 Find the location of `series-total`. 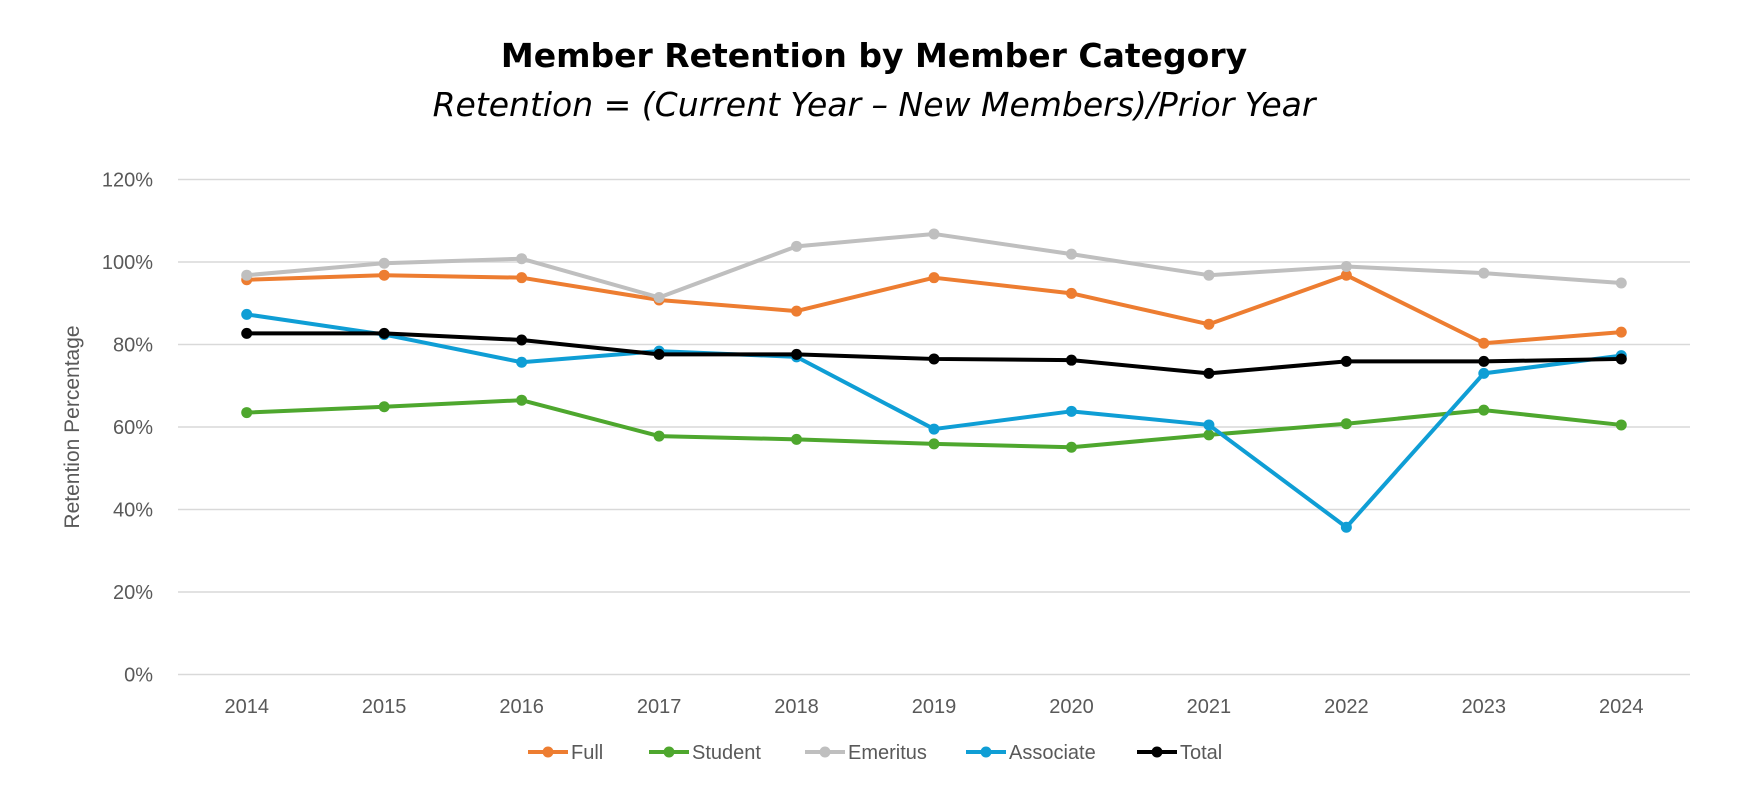

series-total is located at coordinates (934, 353).